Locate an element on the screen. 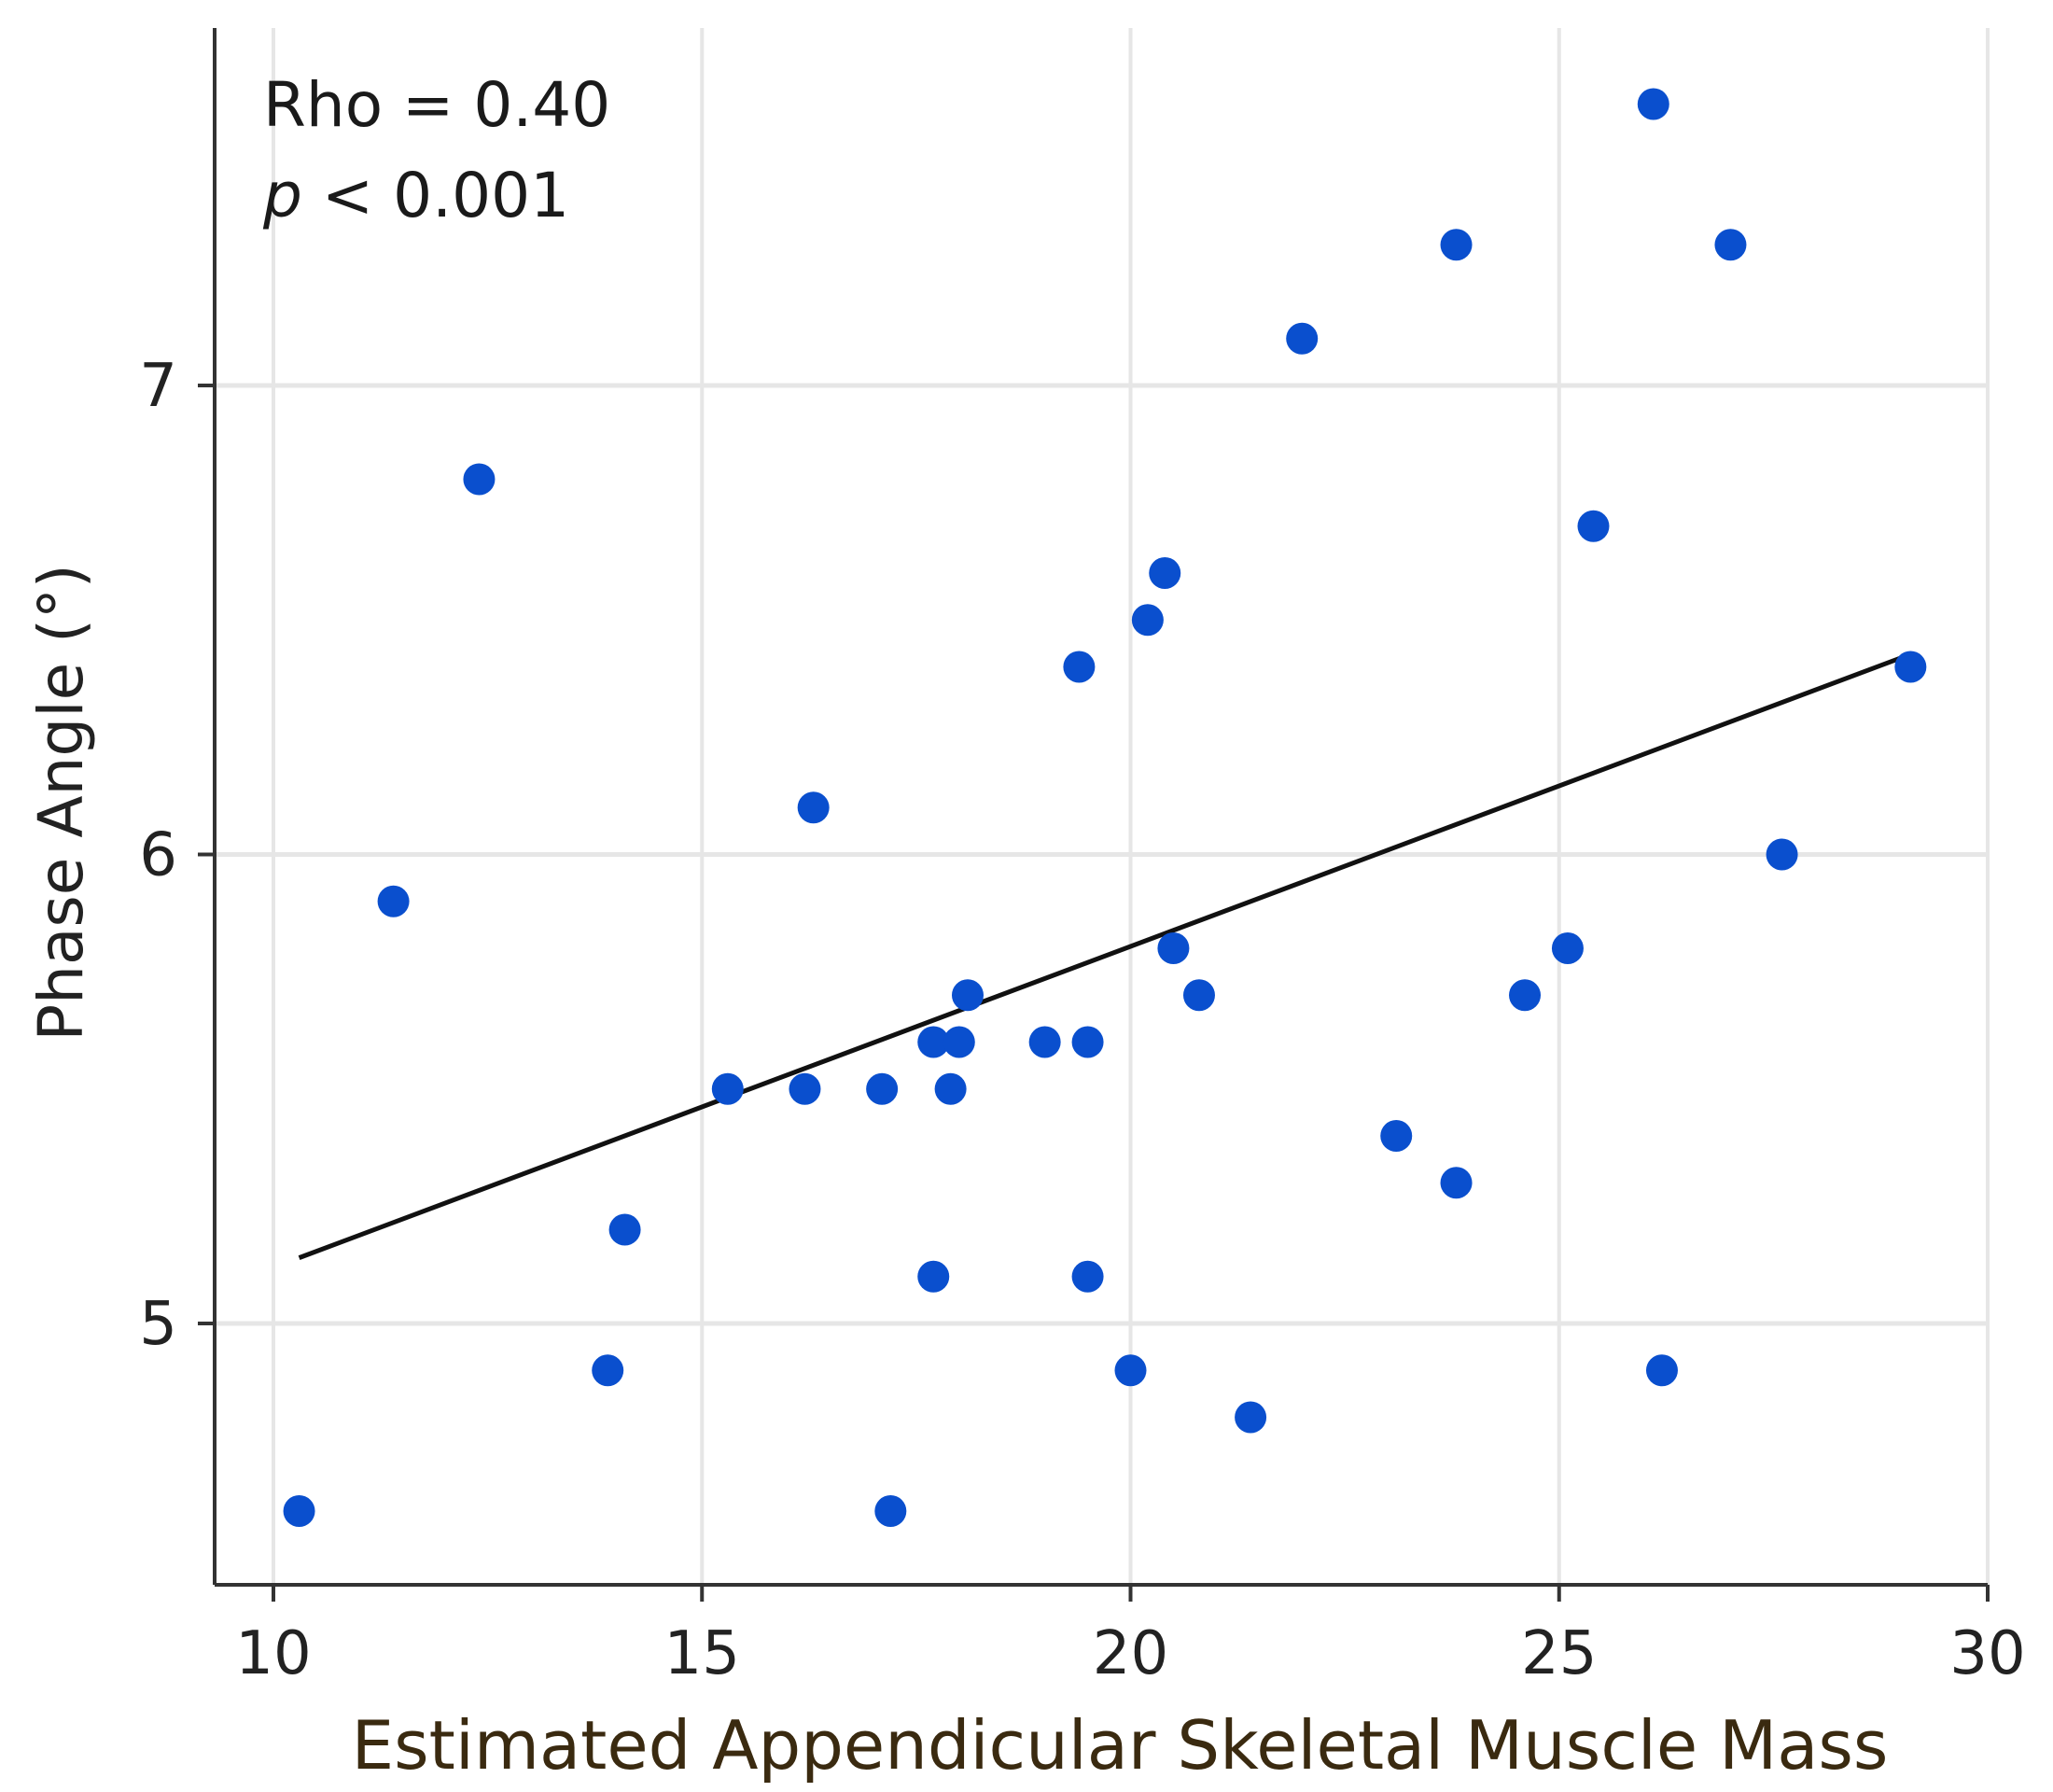 The image size is (2053, 1792). y-tick-label: 6 is located at coordinates (158, 855).